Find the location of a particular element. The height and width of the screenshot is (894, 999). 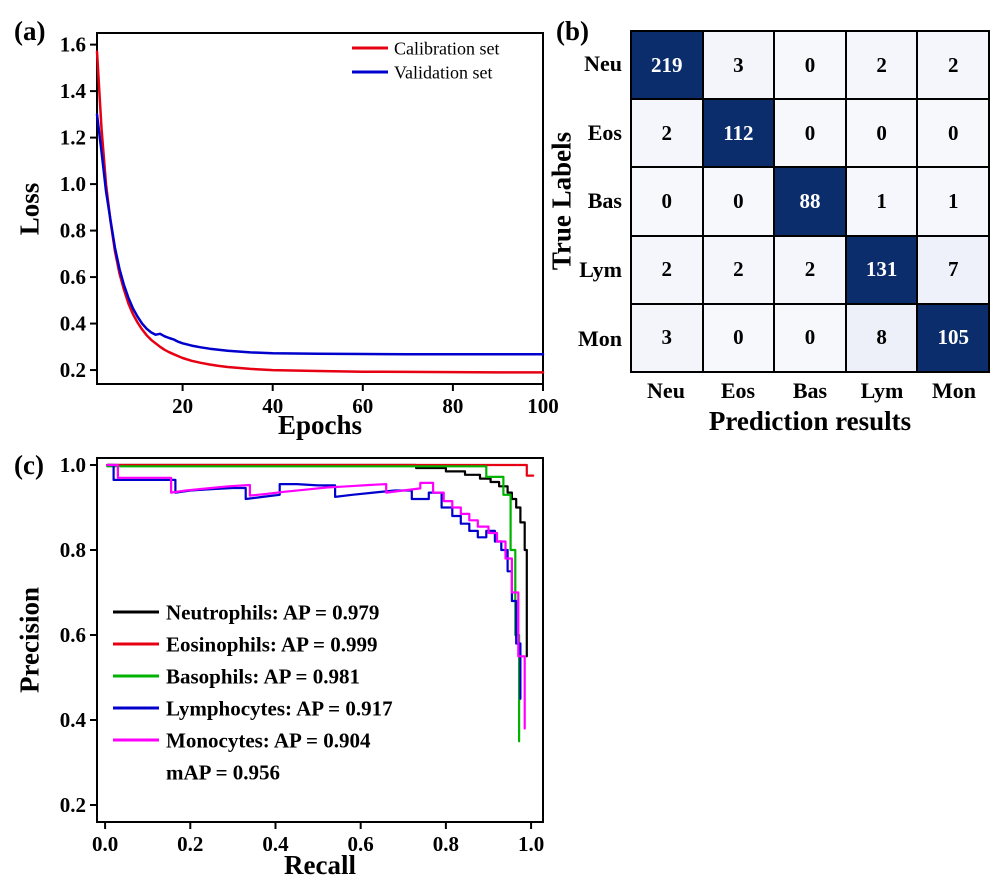

matrix-cell-Neu-Mon: 2 is located at coordinates (953, 65).